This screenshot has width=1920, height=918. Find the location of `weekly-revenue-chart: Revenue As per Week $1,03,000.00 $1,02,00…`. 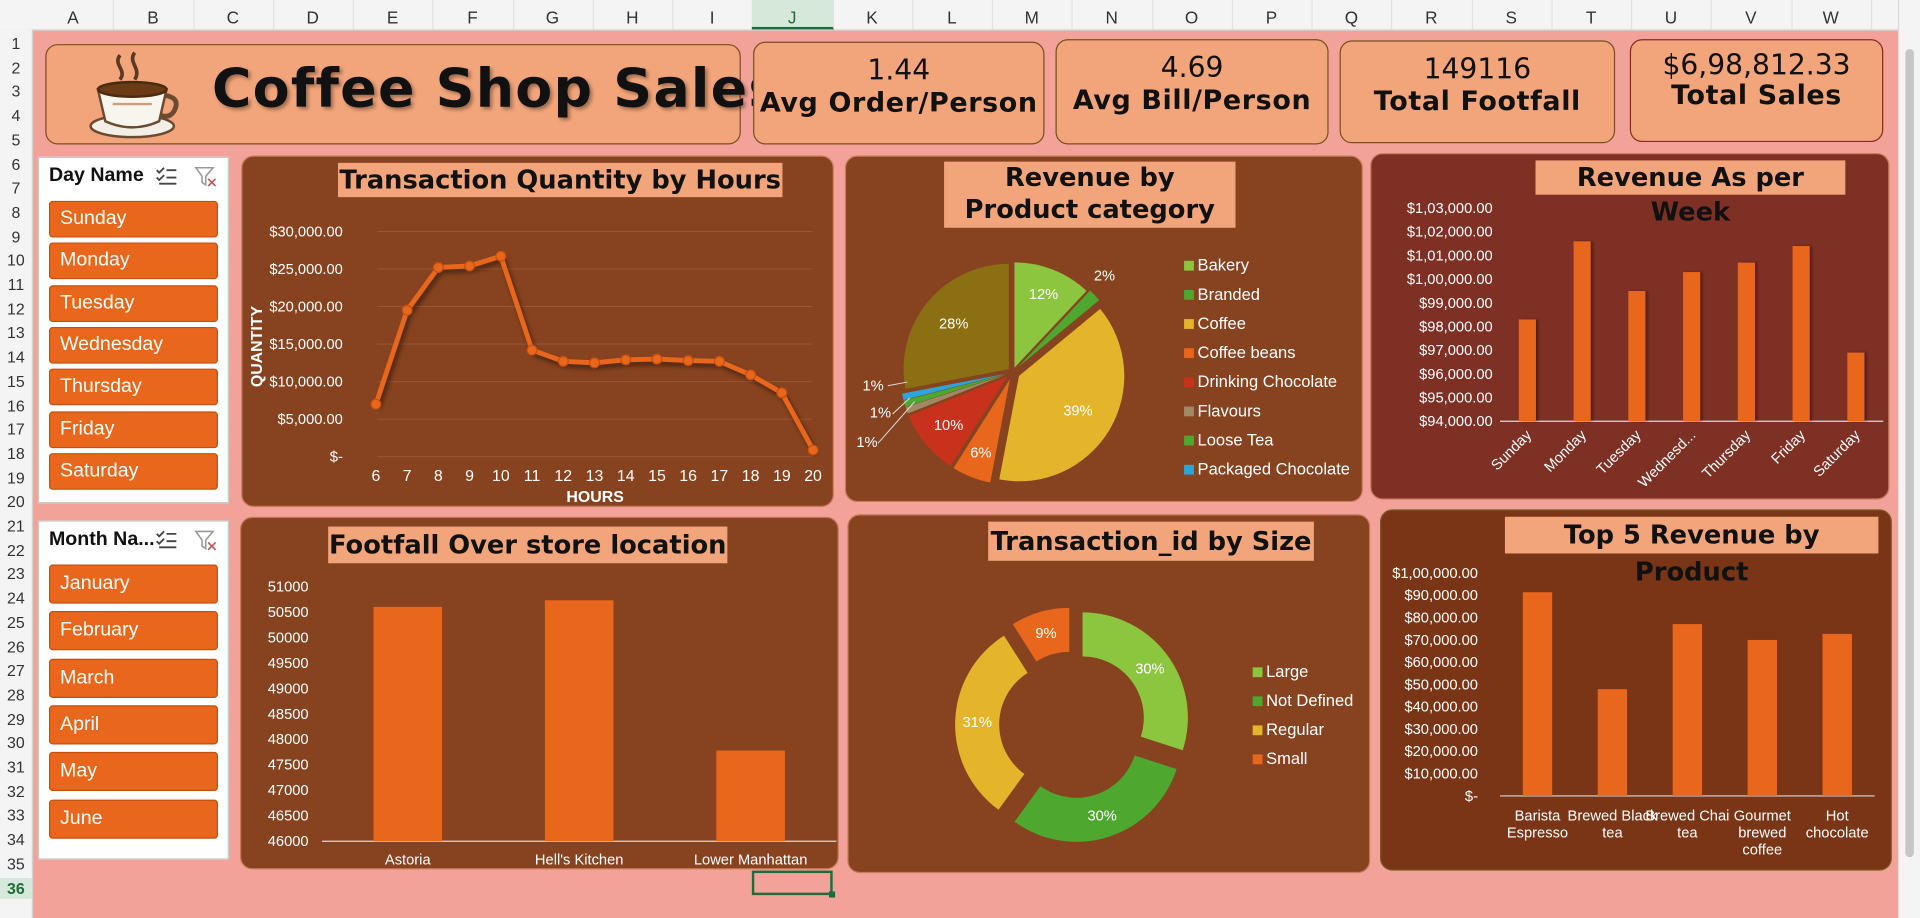

weekly-revenue-chart: Revenue As per Week $1,03,000.00 $1,02,00… is located at coordinates (1630, 326).